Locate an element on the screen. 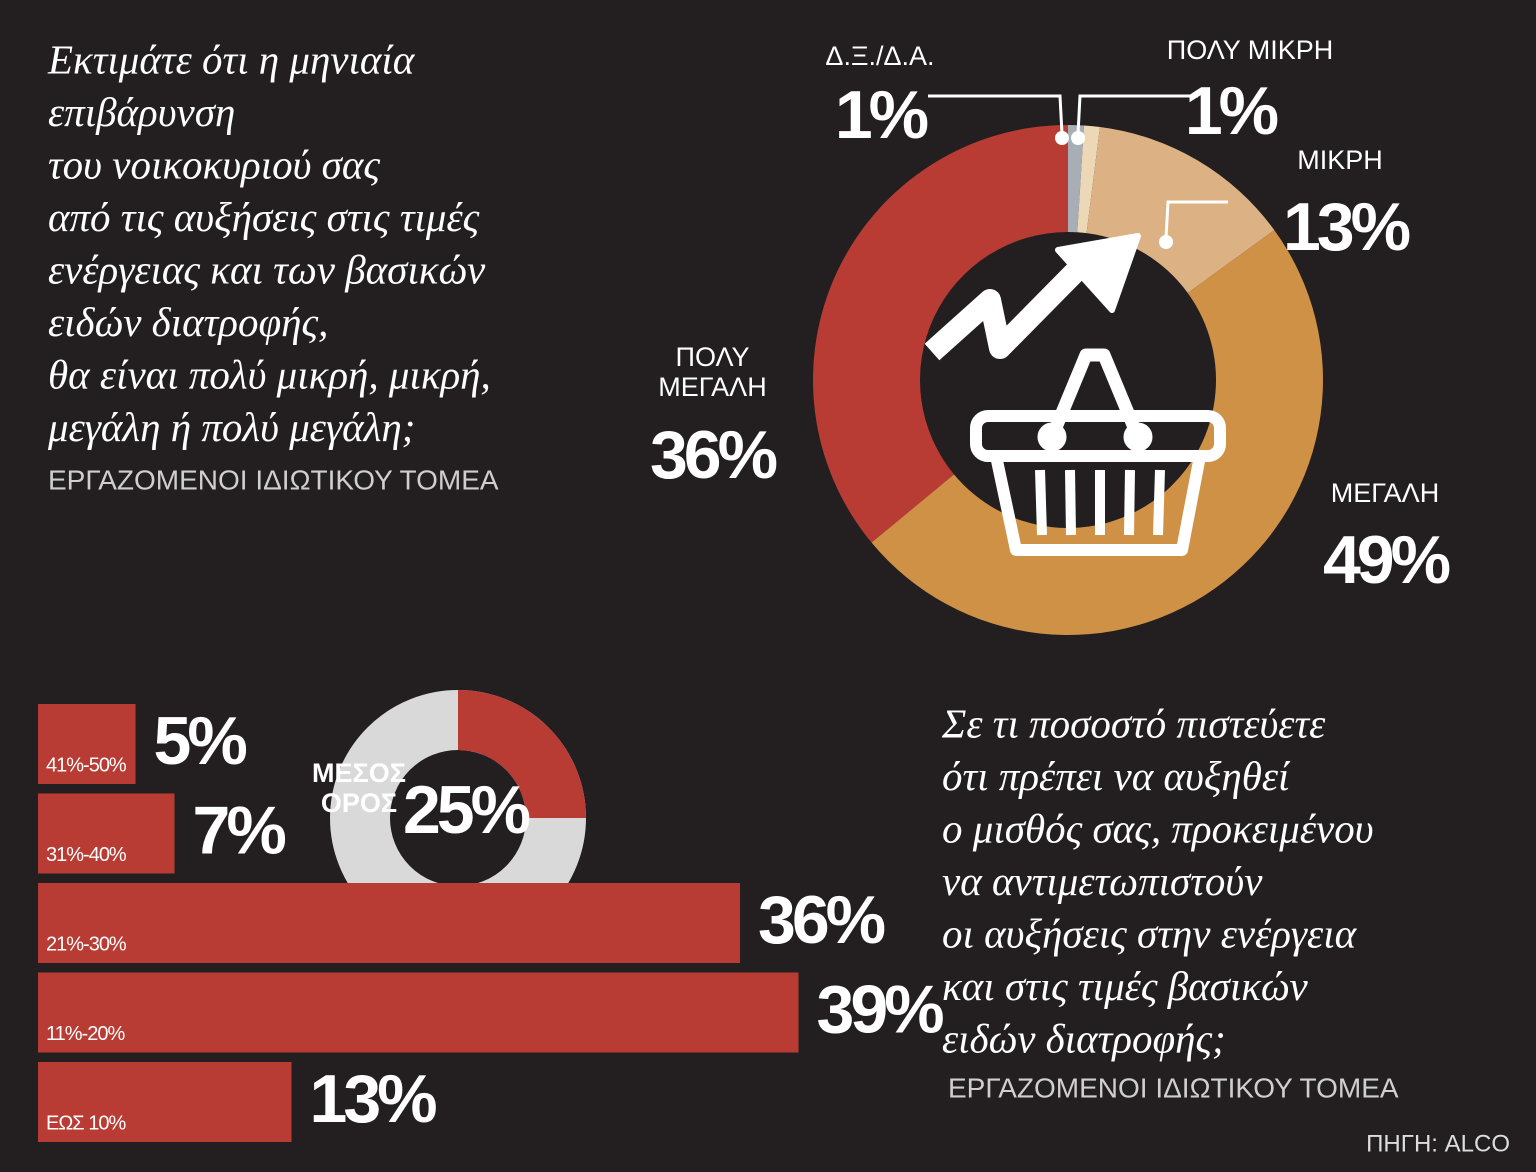  bar-value-label: 13% is located at coordinates (373, 1099).